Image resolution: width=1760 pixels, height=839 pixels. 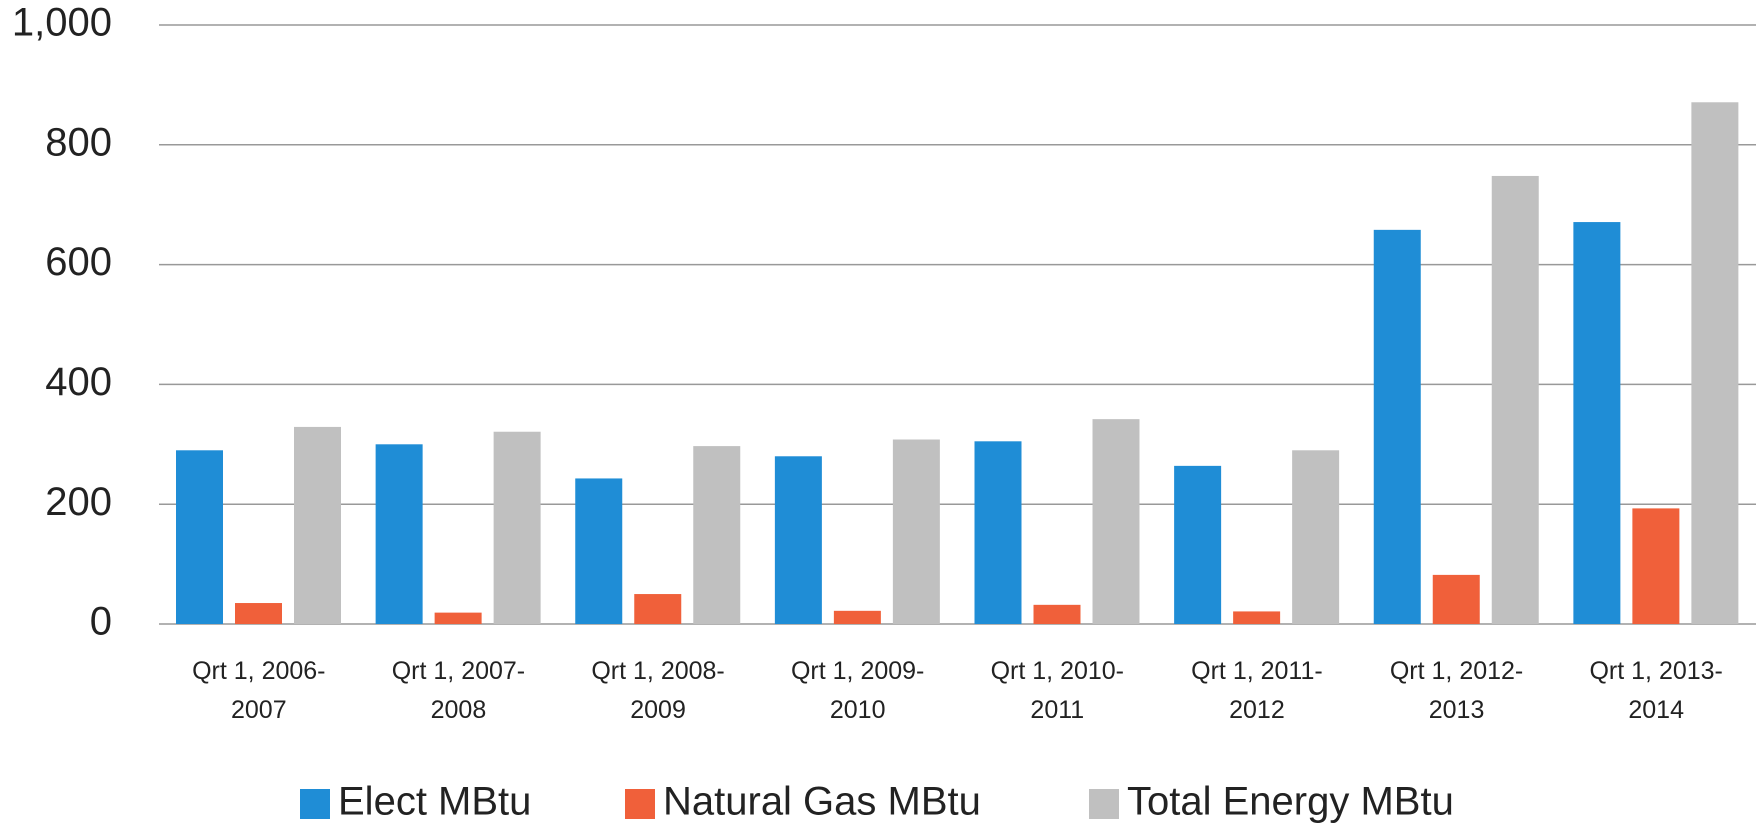 What do you see at coordinates (78, 262) in the screenshot?
I see `y-tick-label: 600` at bounding box center [78, 262].